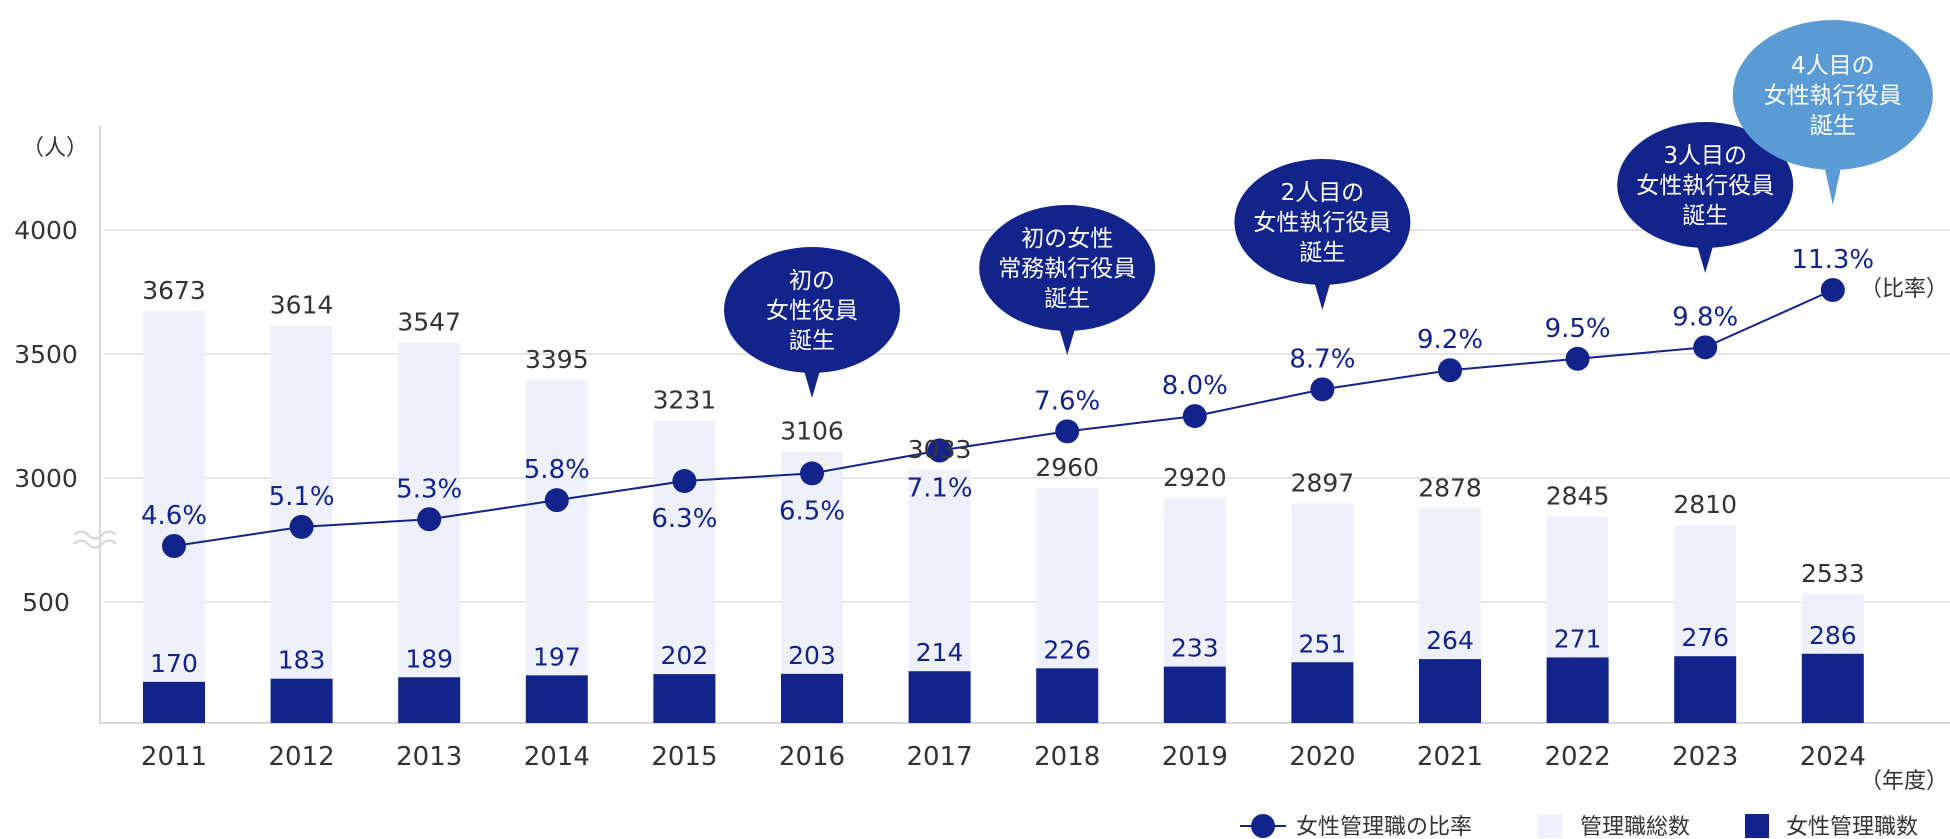 The height and width of the screenshot is (839, 1950). Describe the element at coordinates (940, 449) in the screenshot. I see `total-value-label: 3033` at that location.